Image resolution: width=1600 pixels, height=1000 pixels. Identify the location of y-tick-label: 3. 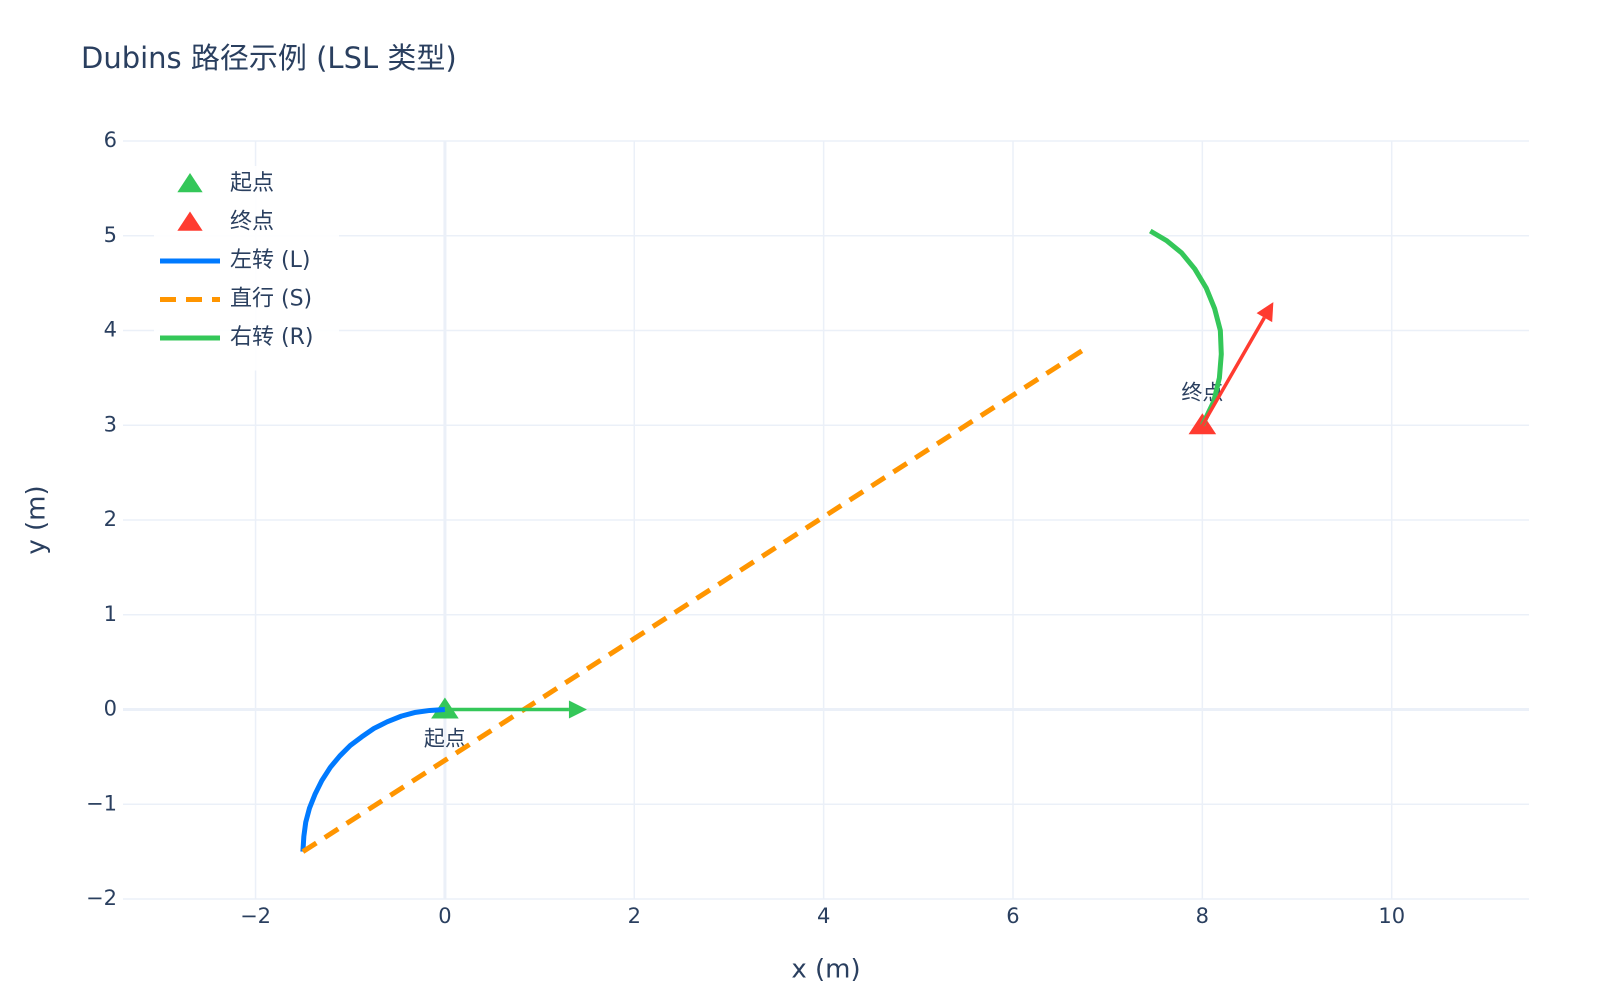
(110, 424).